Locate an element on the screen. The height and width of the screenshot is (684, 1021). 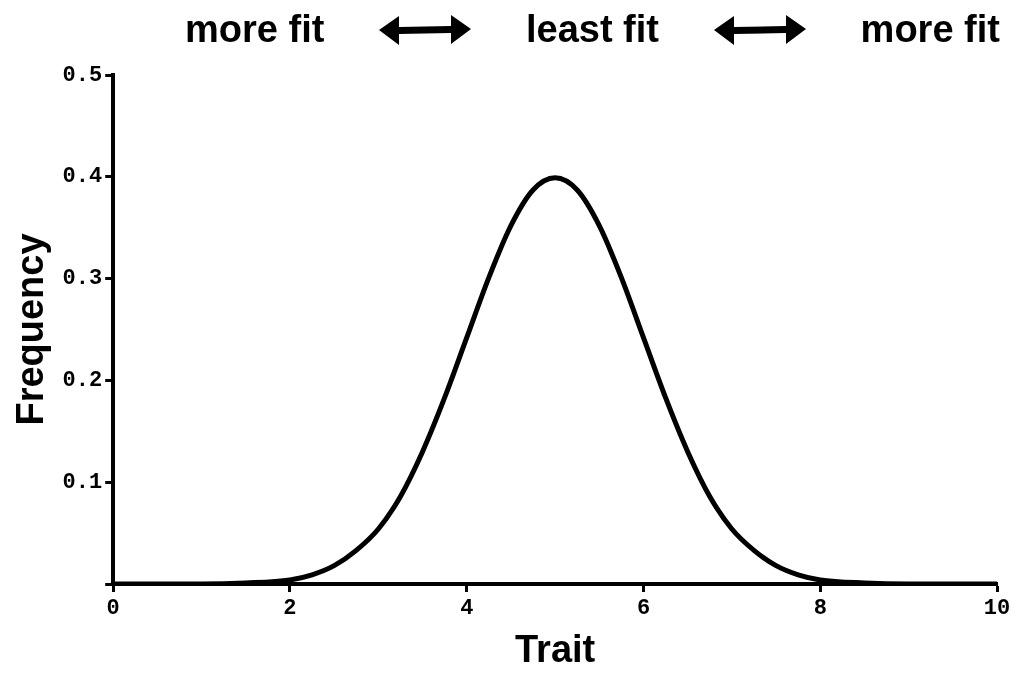
x-tick-label: 6 is located at coordinates (643, 608).